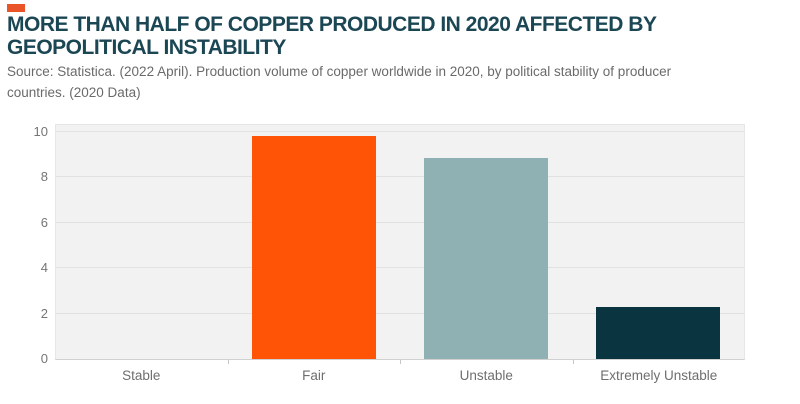 This screenshot has width=800, height=404. What do you see at coordinates (44, 222) in the screenshot?
I see `y-tick-label: 6` at bounding box center [44, 222].